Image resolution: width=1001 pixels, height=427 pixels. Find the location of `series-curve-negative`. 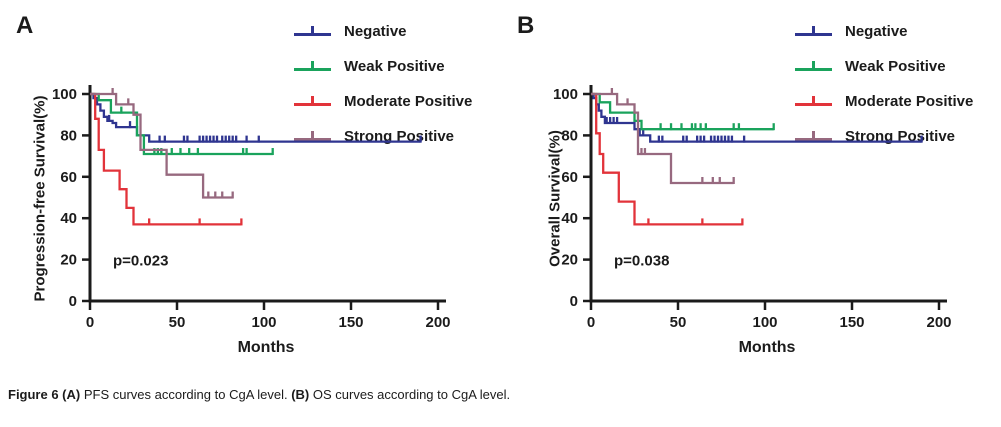

series-curve-negative is located at coordinates (756, 117).